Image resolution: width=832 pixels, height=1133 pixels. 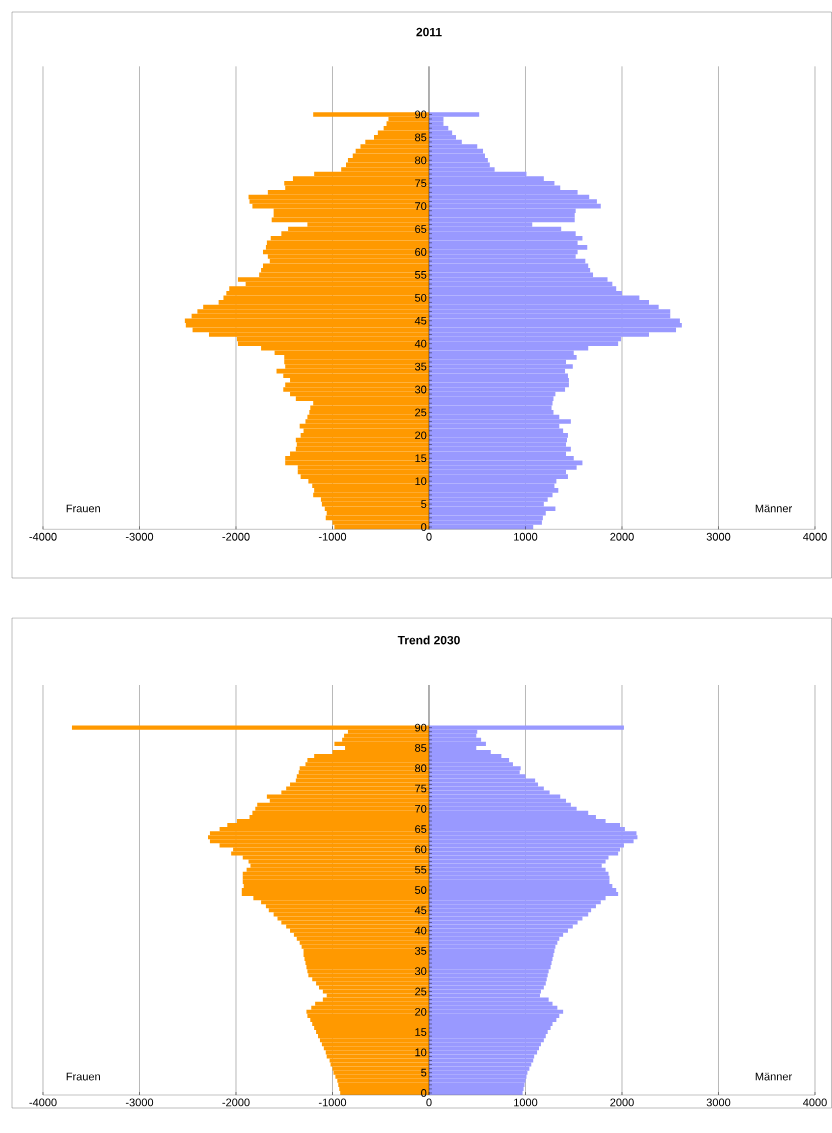 I want to click on chart-title: 2011, so click(x=429, y=32).